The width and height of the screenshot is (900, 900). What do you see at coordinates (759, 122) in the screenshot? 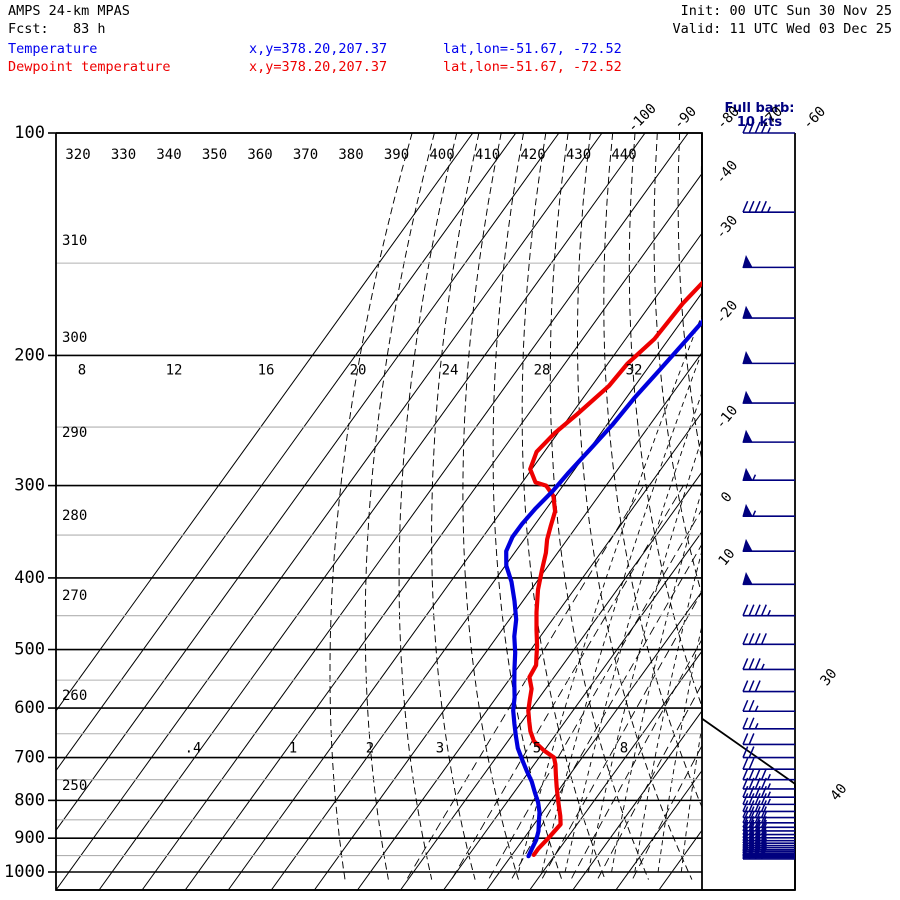
I see `barb-caption-line2: 10 kts` at bounding box center [759, 122].